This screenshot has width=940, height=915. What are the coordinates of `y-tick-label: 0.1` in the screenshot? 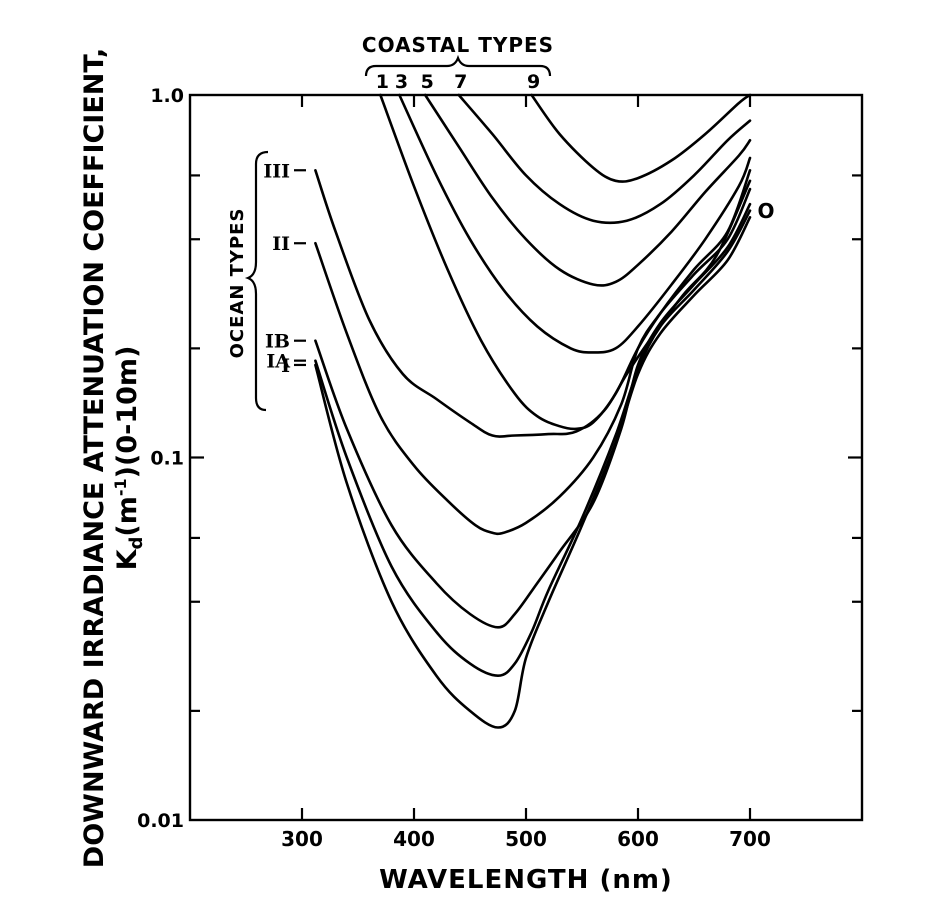 It's located at (167, 459).